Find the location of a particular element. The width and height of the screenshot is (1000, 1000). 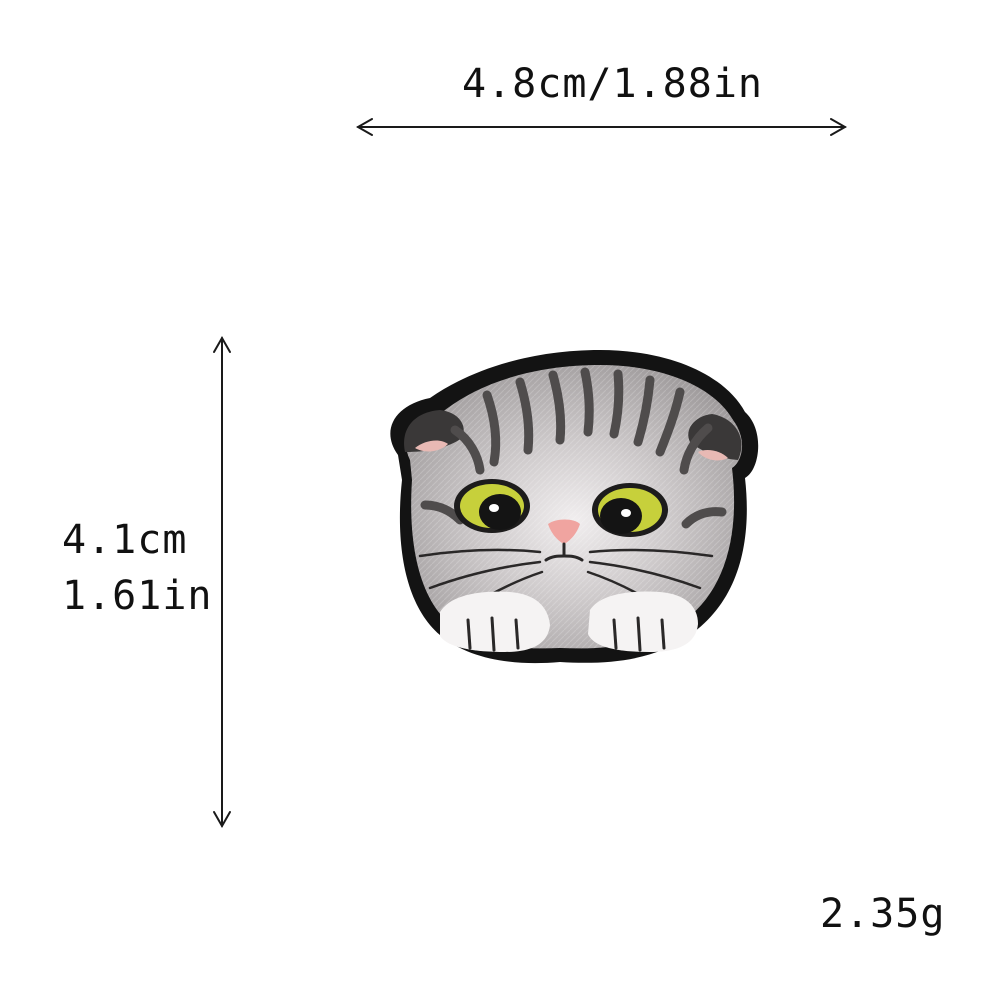

left-ear is located at coordinates (434, 431).